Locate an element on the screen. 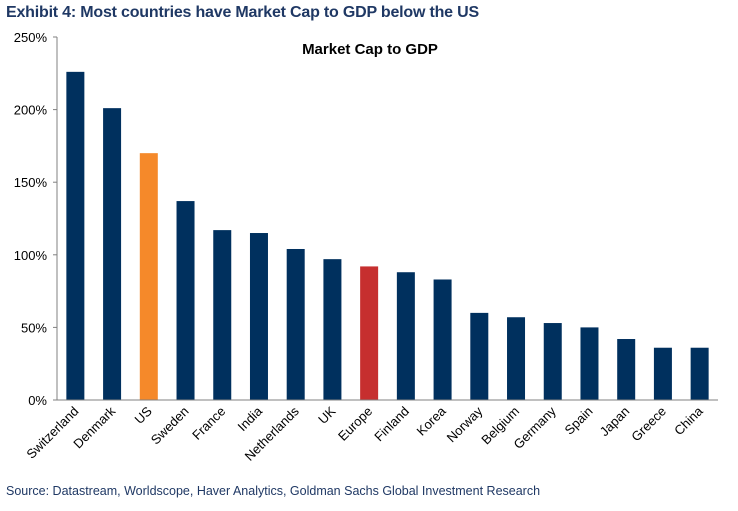  y-tick-label: 200% is located at coordinates (31, 110).